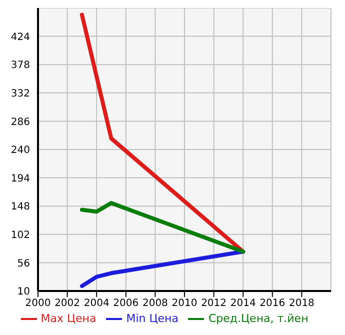 This screenshot has height=335, width=345. What do you see at coordinates (23, 264) in the screenshot?
I see `y-tick-label: 56` at bounding box center [23, 264].